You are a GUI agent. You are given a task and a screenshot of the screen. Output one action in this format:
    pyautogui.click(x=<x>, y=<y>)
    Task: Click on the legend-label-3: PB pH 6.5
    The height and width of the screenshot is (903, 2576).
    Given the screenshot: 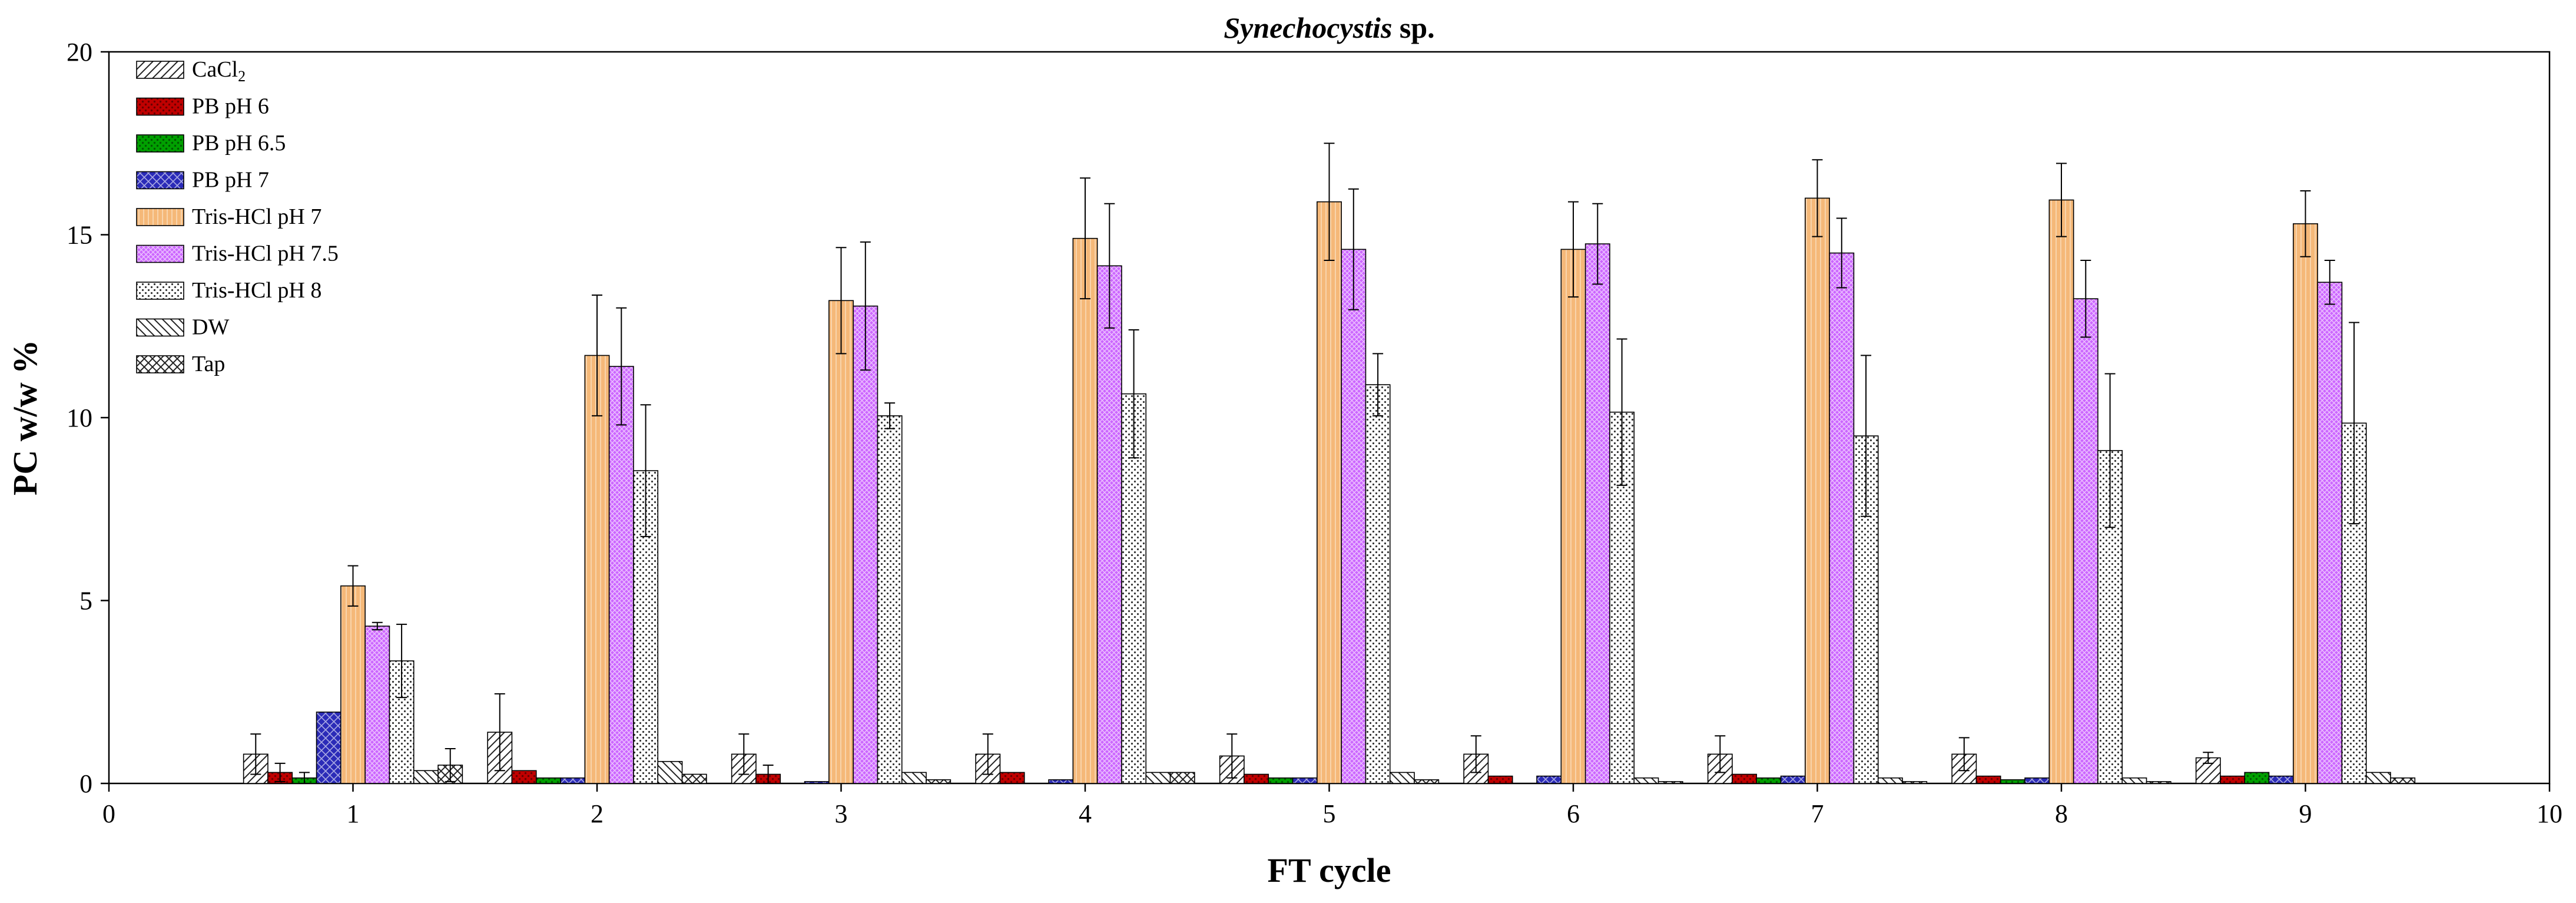 What is the action you would take?
    pyautogui.click(x=239, y=143)
    